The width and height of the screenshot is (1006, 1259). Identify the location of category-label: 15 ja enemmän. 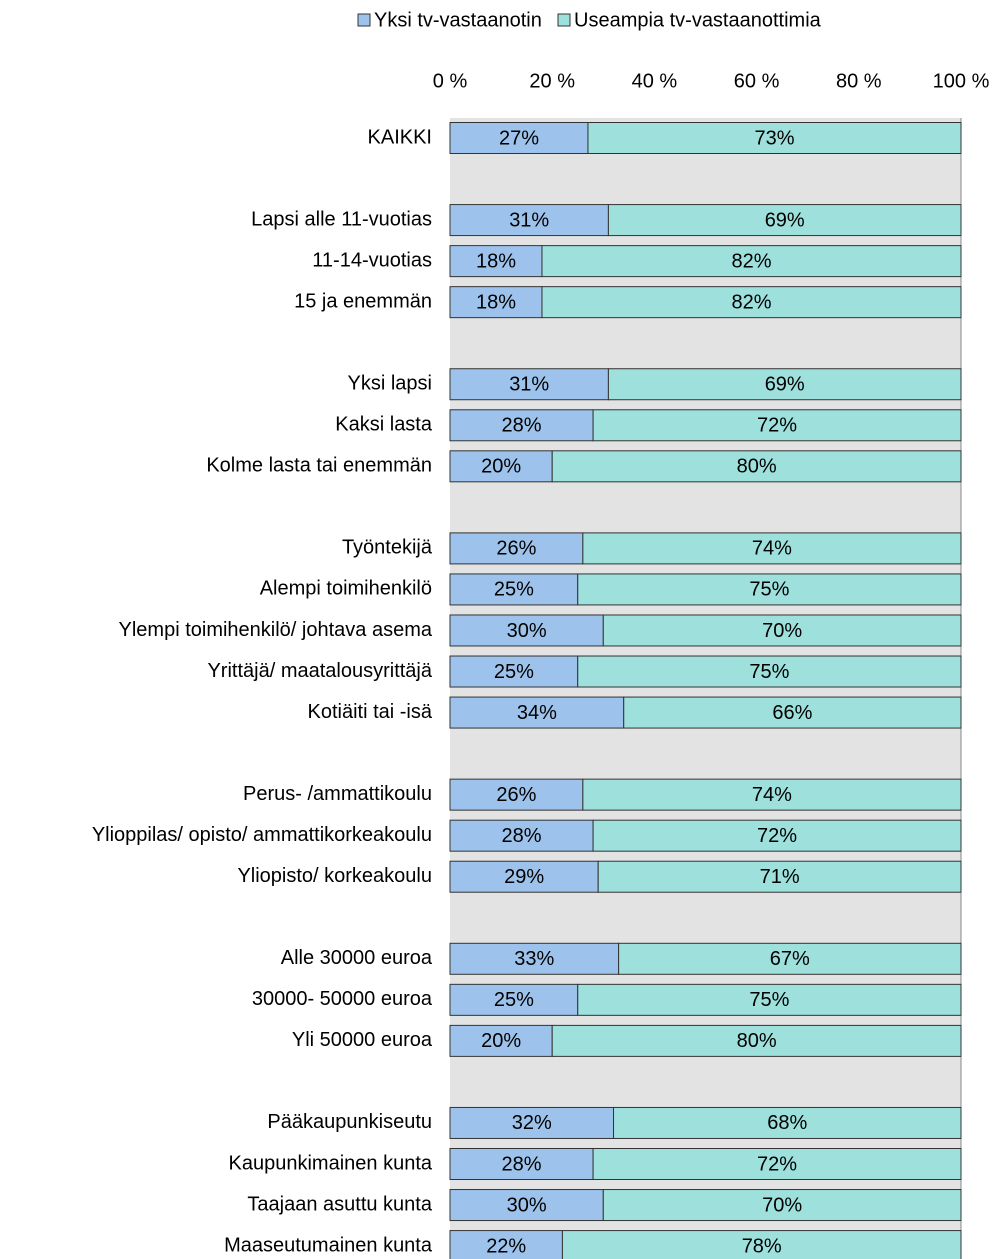
(363, 301).